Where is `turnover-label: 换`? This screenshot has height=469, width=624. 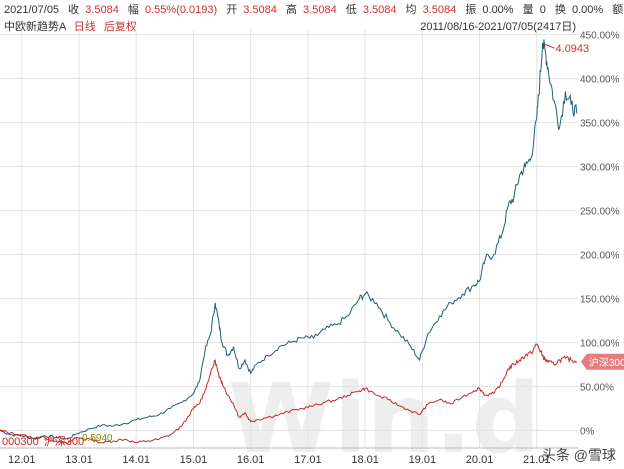 turnover-label: 换 is located at coordinates (560, 9).